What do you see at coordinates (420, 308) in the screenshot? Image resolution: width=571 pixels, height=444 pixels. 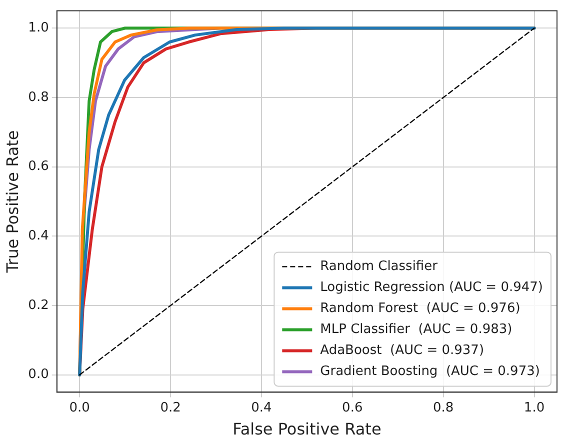 I see `legend-label: Random Forest (AUC = 0.976)` at bounding box center [420, 308].